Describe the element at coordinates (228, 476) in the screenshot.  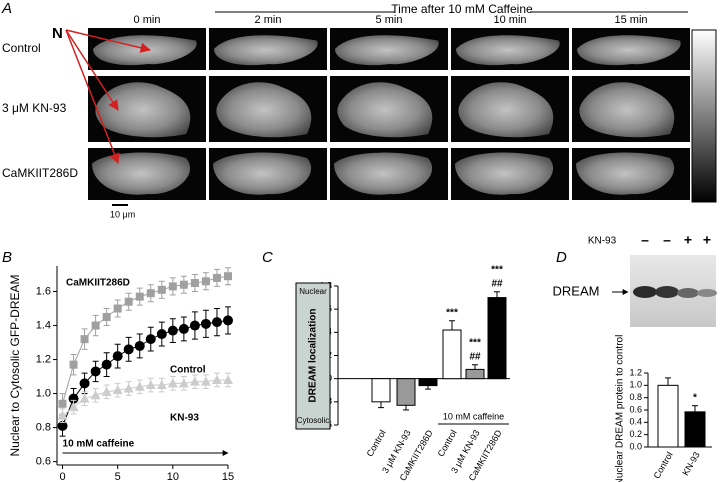
I see `x-tick-label: 15` at that location.